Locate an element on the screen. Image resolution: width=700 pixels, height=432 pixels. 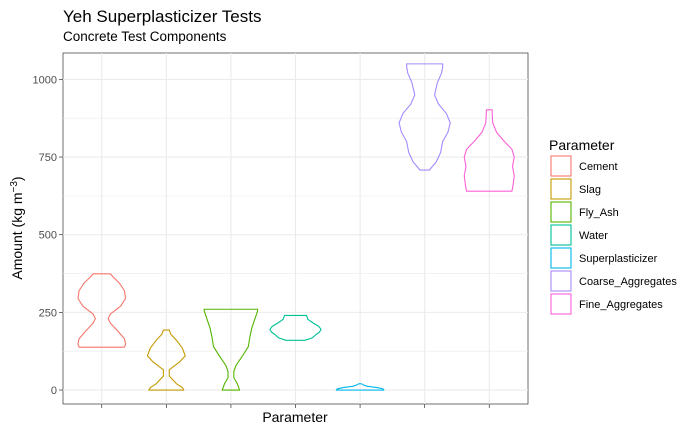
y-tick-label: 500 is located at coordinates (48, 236).